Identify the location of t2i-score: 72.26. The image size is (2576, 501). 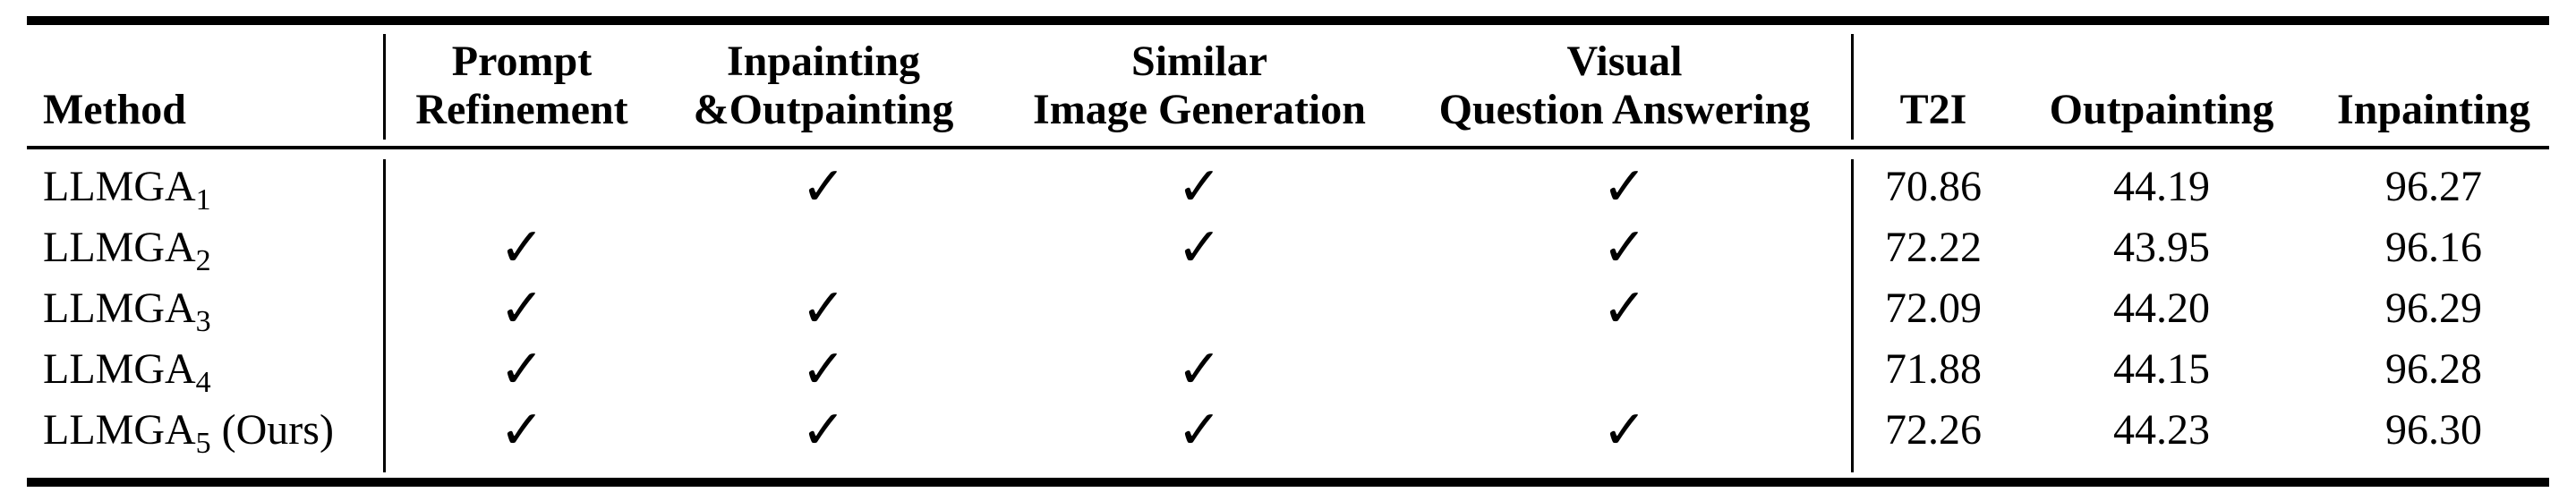
(1933, 431).